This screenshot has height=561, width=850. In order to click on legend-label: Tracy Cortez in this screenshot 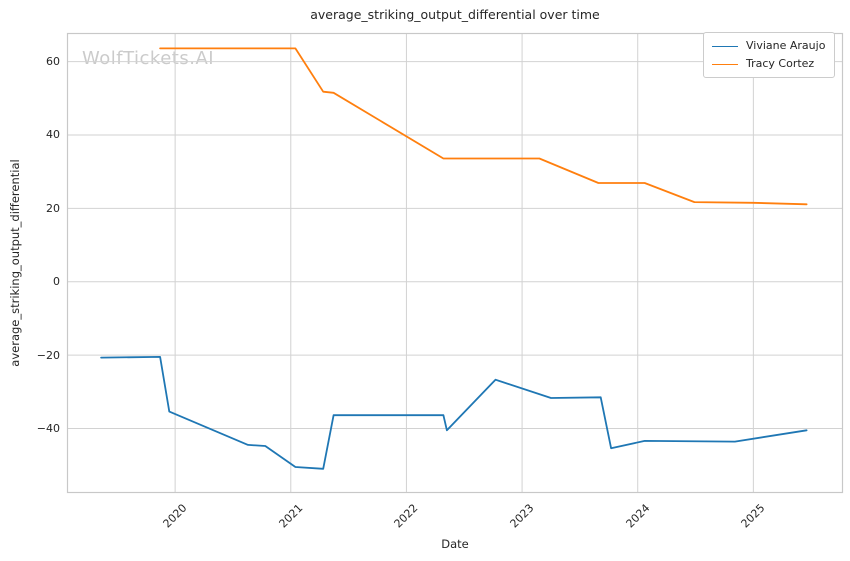, I will do `click(780, 63)`.